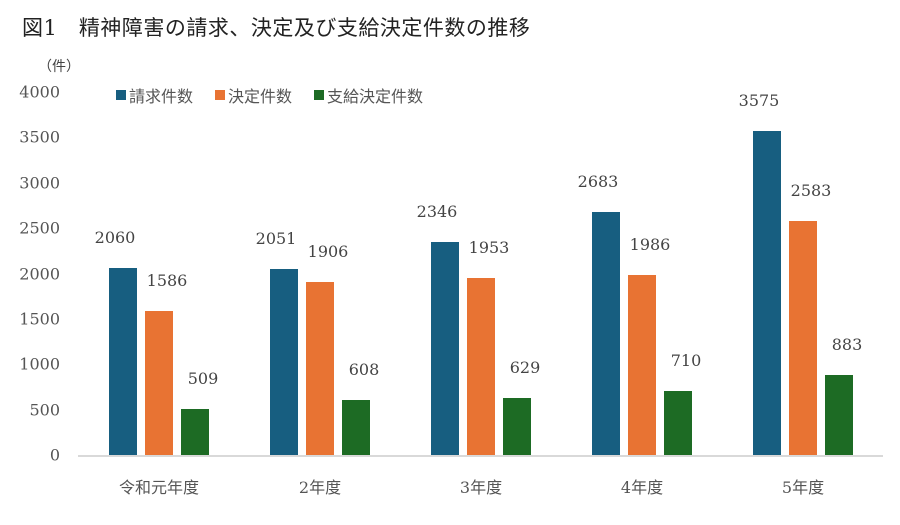 This screenshot has height=525, width=900. I want to click on data-label: 883, so click(847, 344).